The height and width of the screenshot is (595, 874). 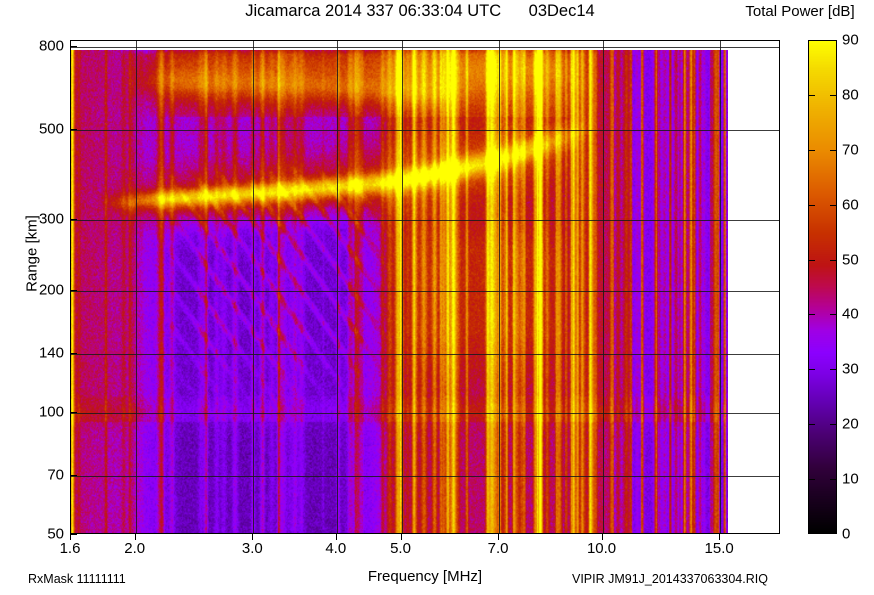 I want to click on colorbar-title: Total Power [dB], so click(x=800, y=11).